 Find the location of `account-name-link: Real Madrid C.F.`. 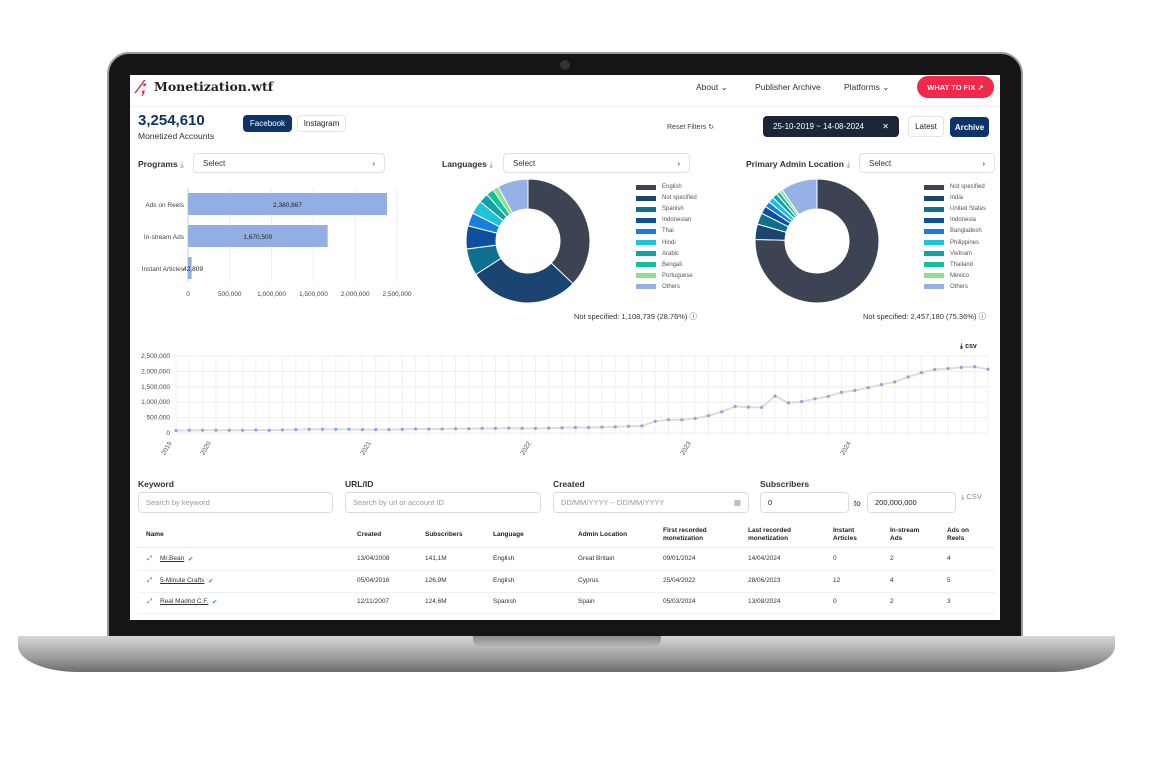

account-name-link: Real Madrid C.F. is located at coordinates (184, 601).